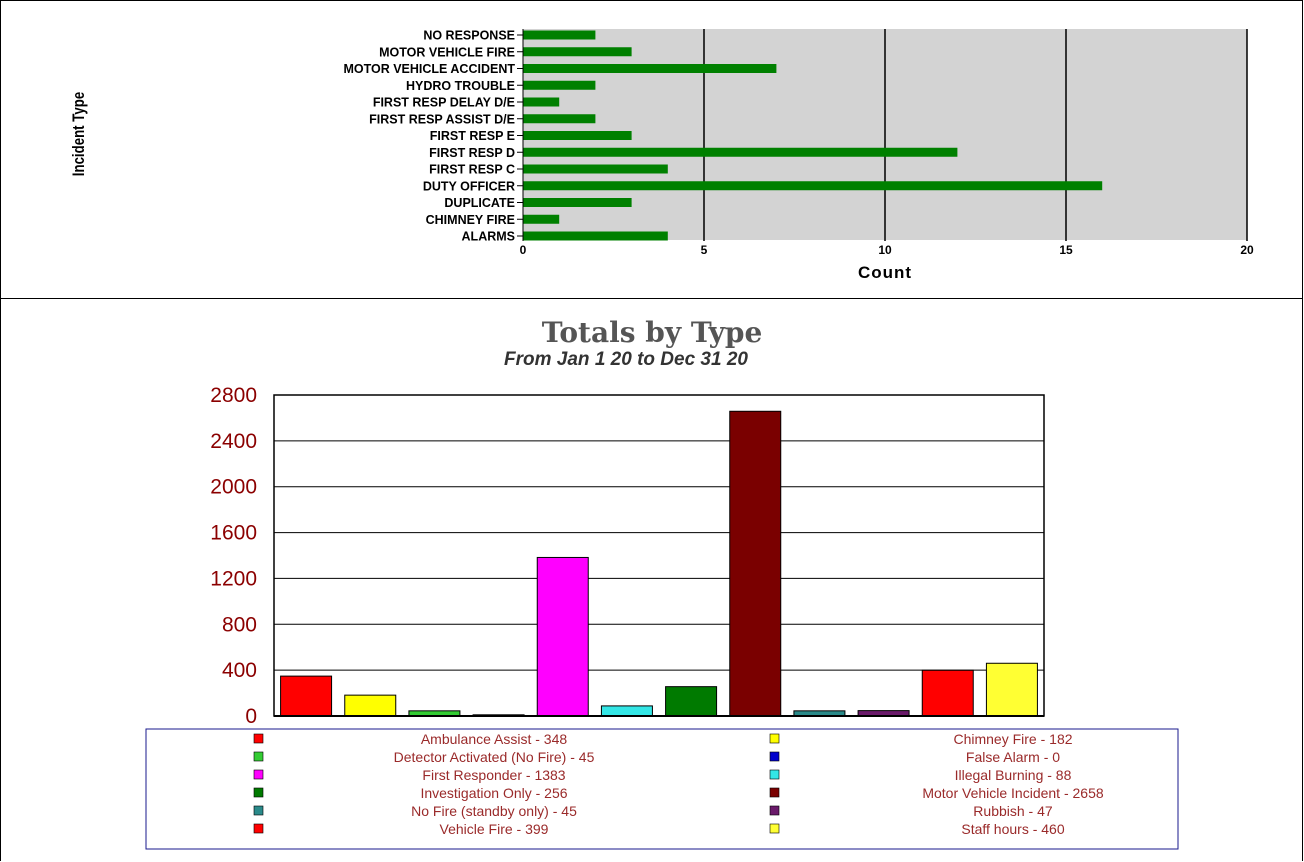 The image size is (1304, 862). Describe the element at coordinates (1247, 250) in the screenshot. I see `x-tick-label: 20` at that location.